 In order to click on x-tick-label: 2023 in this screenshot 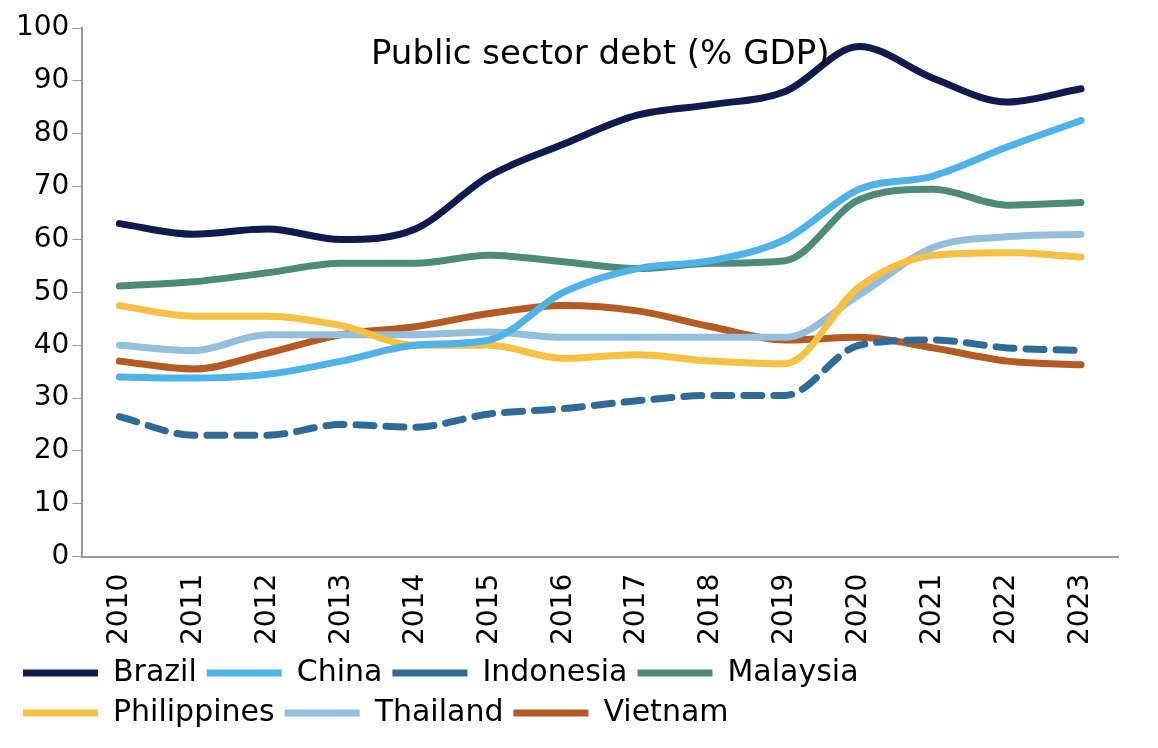, I will do `click(1079, 609)`.